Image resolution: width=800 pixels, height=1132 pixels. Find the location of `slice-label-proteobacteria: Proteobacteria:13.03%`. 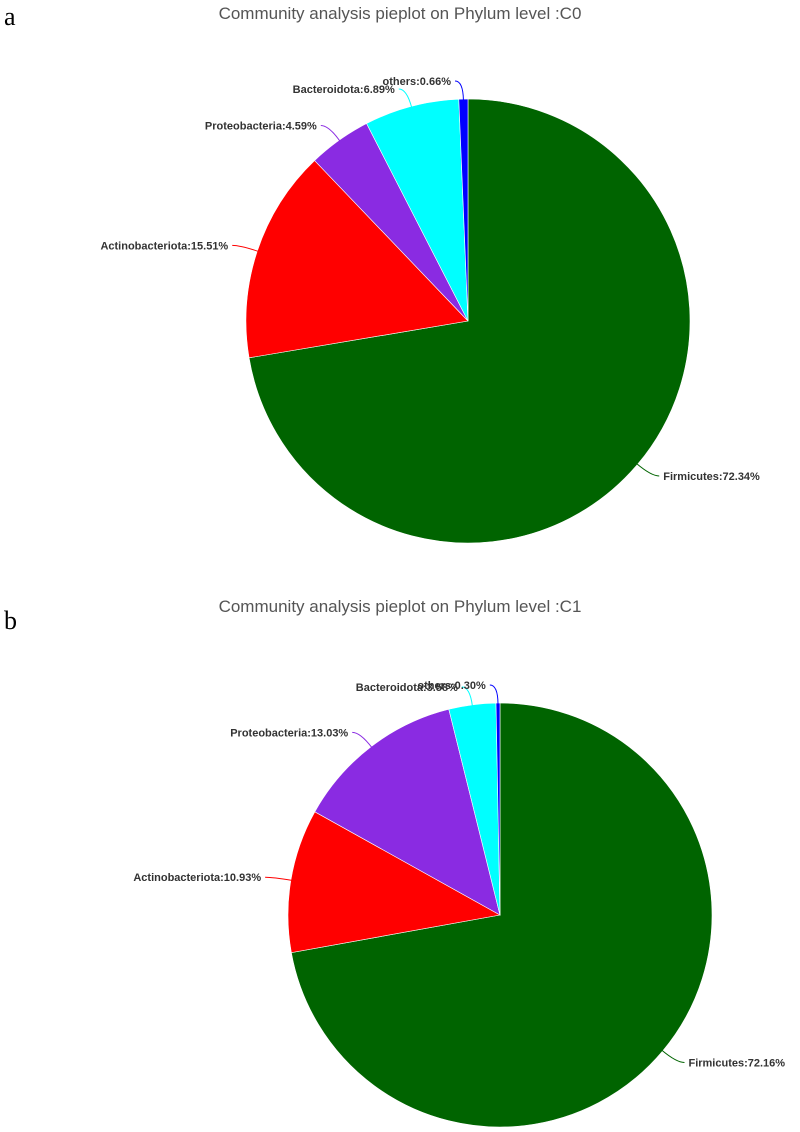

slice-label-proteobacteria: Proteobacteria:13.03% is located at coordinates (289, 733).